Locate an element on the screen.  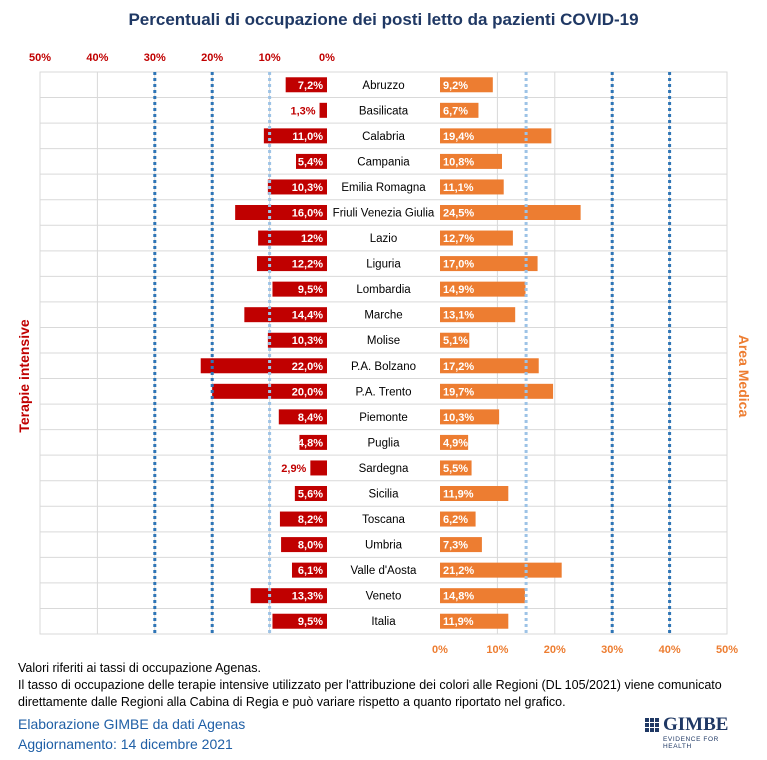
data-label-terapie-intensive: 4,8% is located at coordinates (310, 443).